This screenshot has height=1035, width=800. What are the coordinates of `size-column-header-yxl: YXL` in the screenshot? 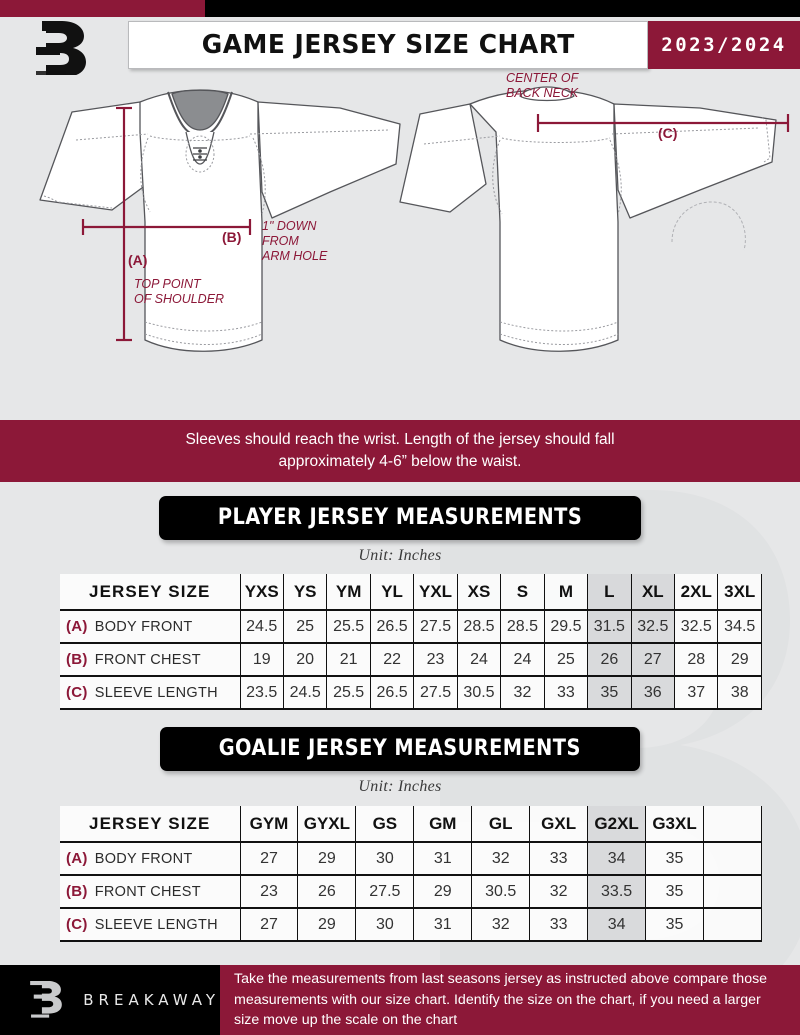 It's located at (435, 592).